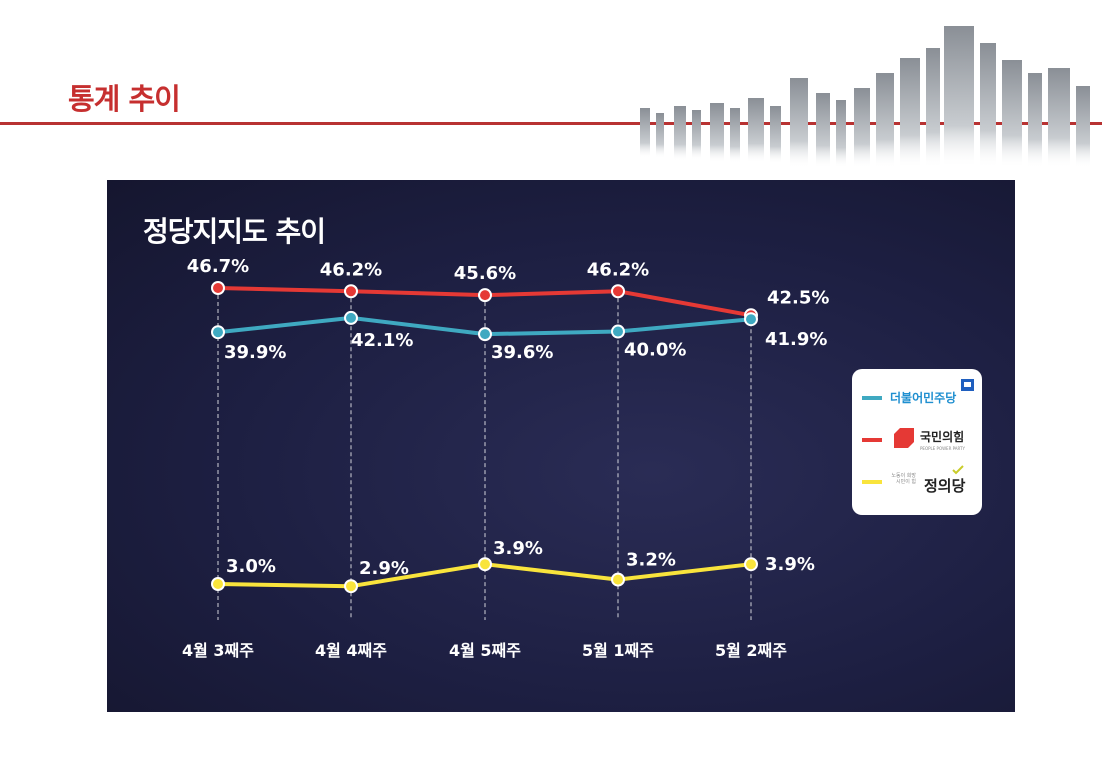 This screenshot has width=1102, height=764. Describe the element at coordinates (218, 650) in the screenshot. I see `x-tick-label: 4월 3째주` at that location.